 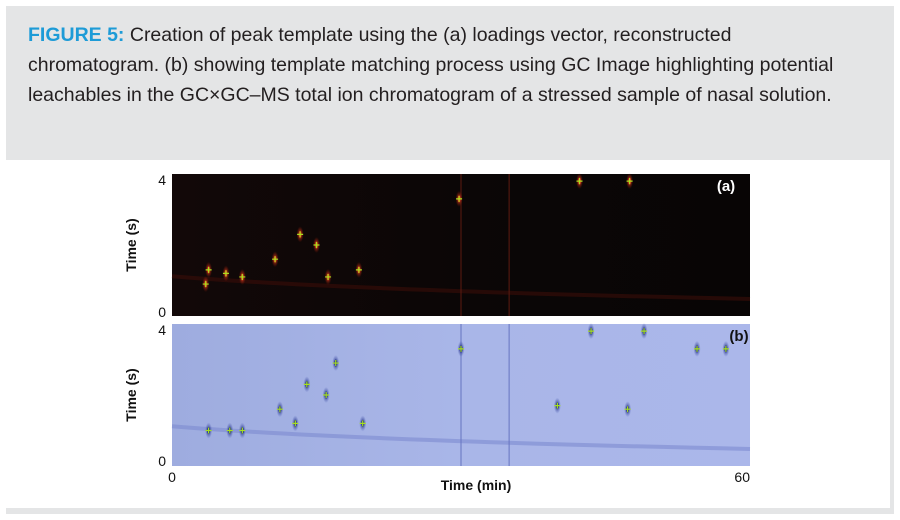 What do you see at coordinates (131, 394) in the screenshot?
I see `panel-b-ylabel: Time (s)` at bounding box center [131, 394].